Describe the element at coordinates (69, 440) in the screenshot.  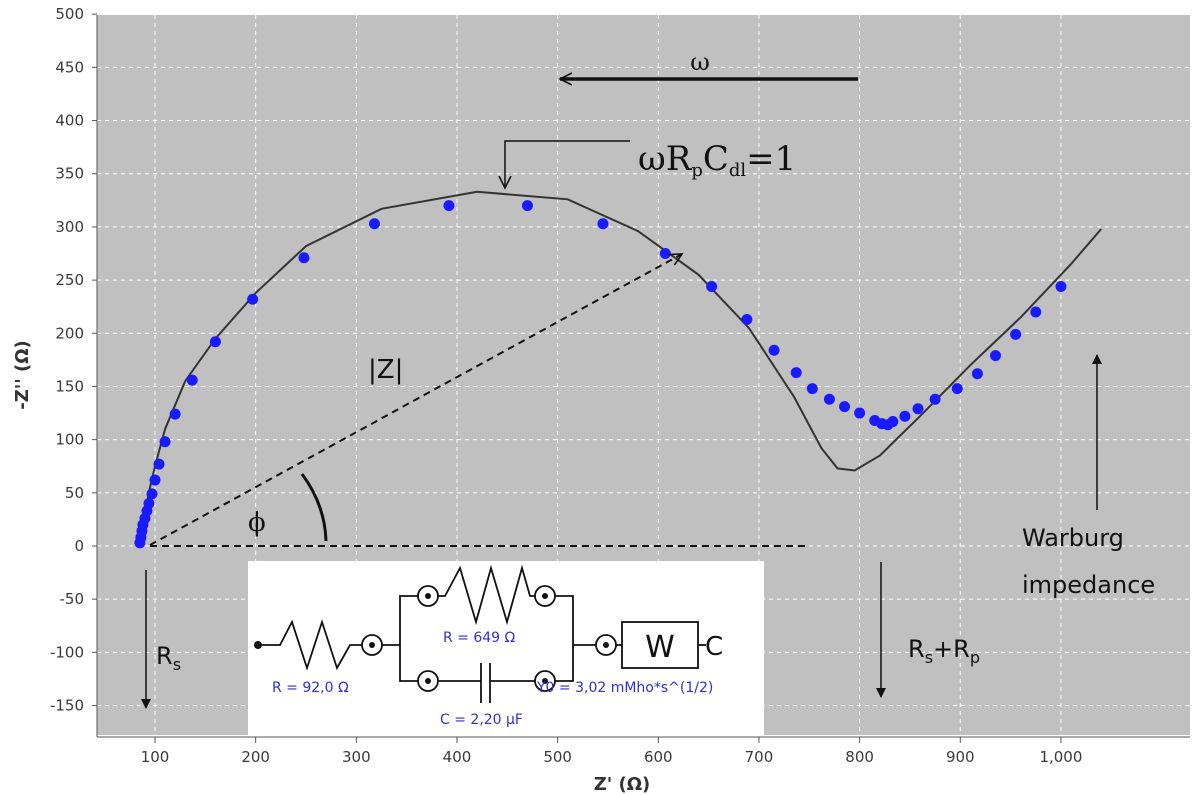
I see `y-tick-label: 100` at that location.